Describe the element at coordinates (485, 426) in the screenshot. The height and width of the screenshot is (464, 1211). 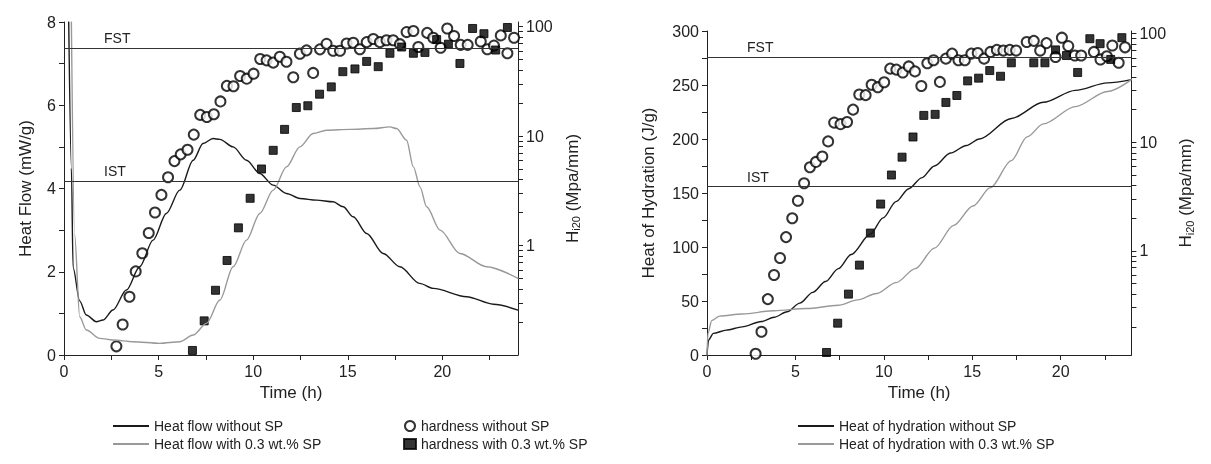
I see `legend-label: hardness without SP` at that location.